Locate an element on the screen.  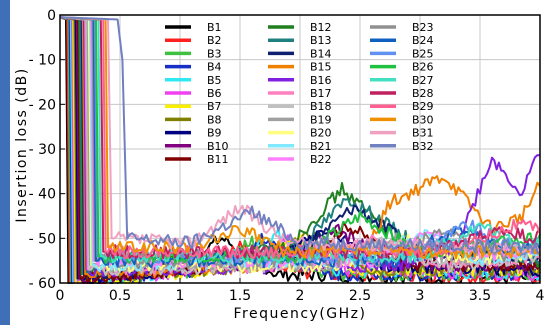
legend-label: B19 is located at coordinates (321, 119).